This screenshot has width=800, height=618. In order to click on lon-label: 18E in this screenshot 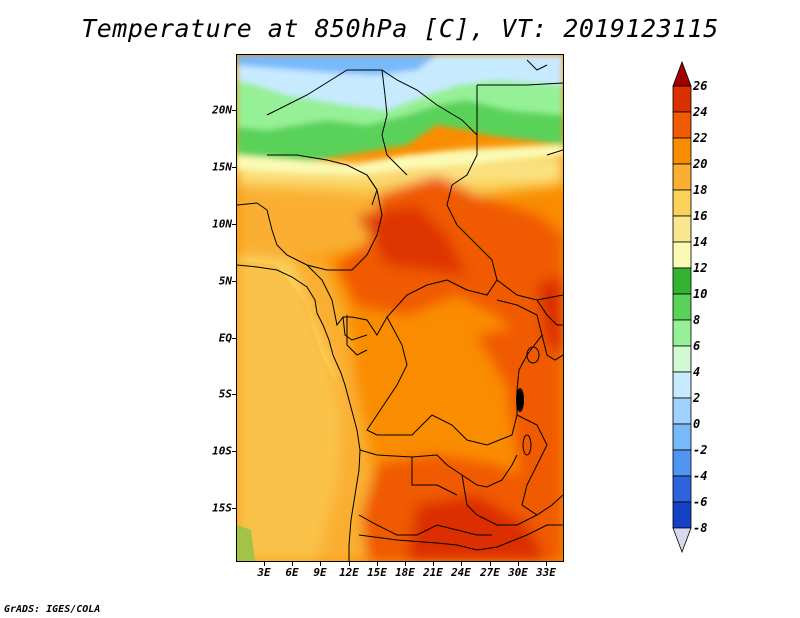, I will do `click(405, 572)`.